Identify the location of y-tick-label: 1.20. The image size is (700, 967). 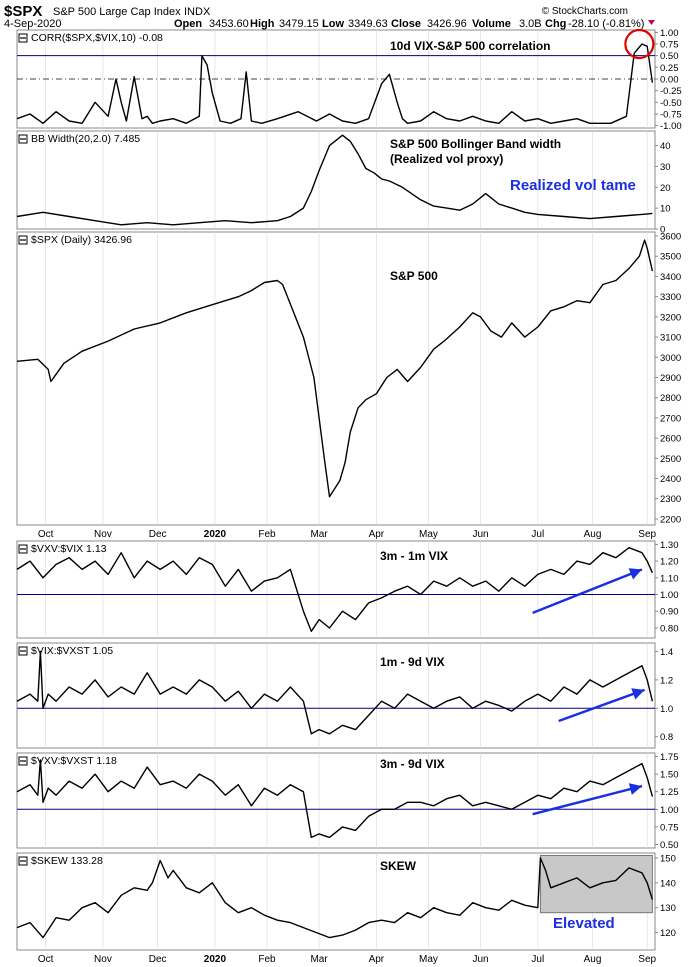
(669, 562).